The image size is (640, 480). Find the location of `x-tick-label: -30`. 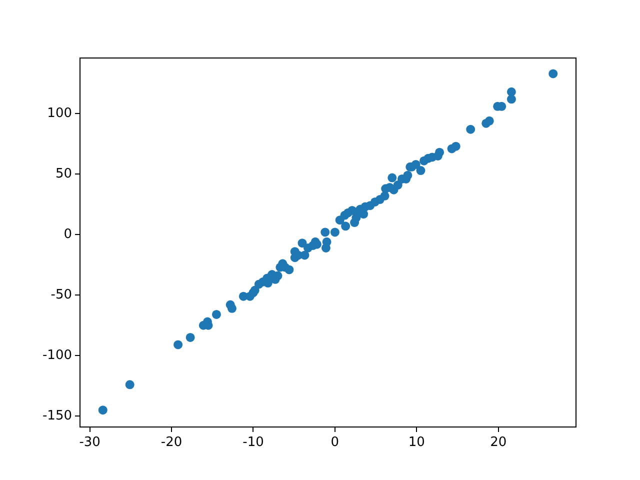

x-tick-label: -30 is located at coordinates (89, 442).